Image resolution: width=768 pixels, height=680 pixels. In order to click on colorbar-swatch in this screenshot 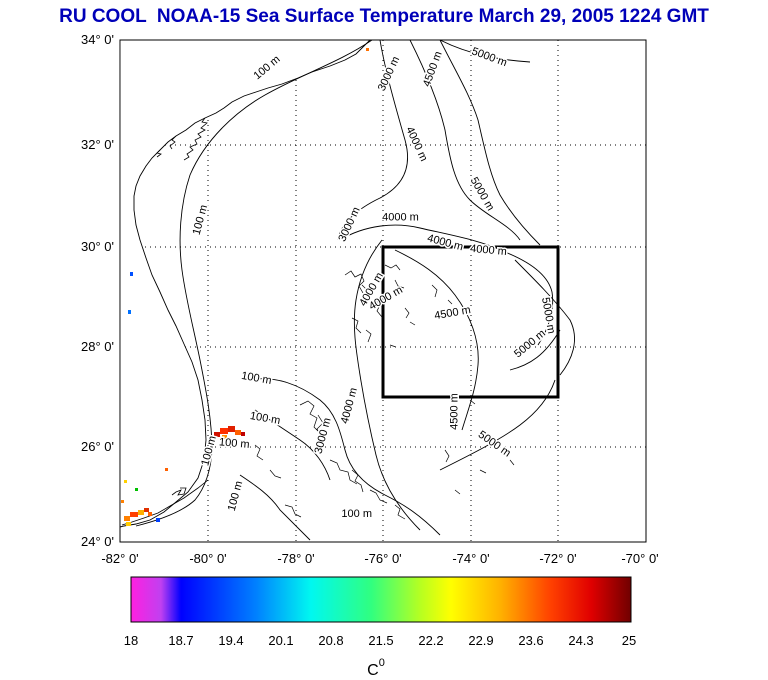, I will do `click(381, 599)`.